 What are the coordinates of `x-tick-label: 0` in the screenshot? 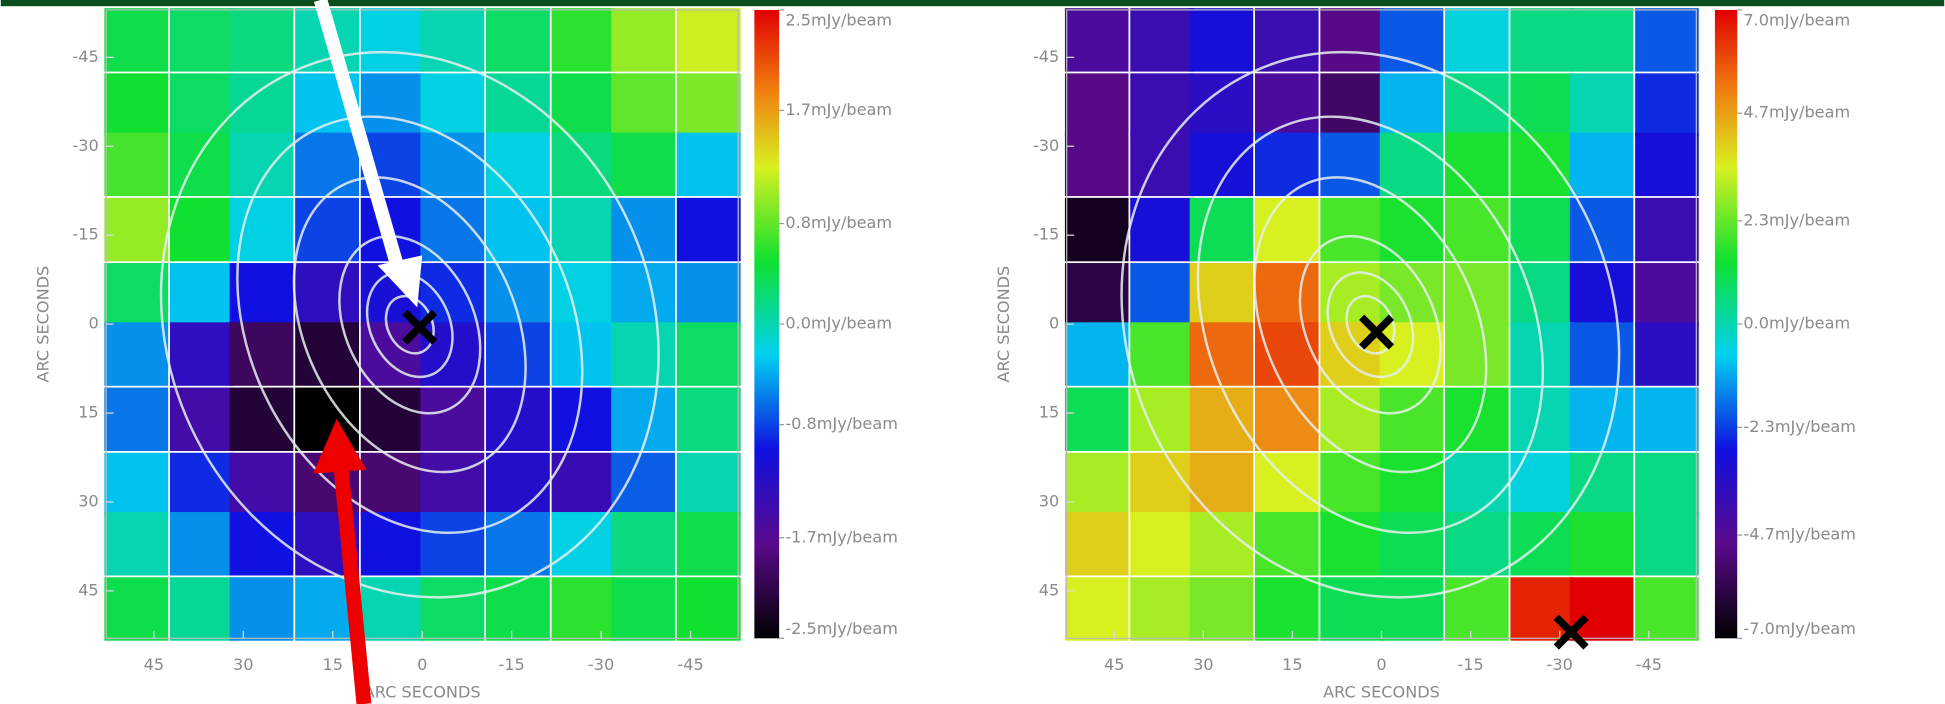 It's located at (1381, 664).